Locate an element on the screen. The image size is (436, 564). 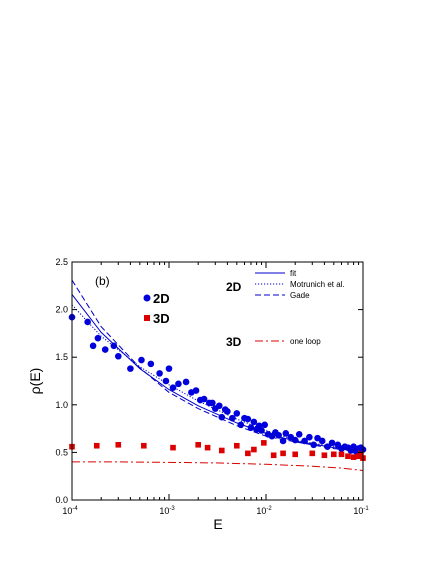
series-one-loop is located at coordinates (218, 466).